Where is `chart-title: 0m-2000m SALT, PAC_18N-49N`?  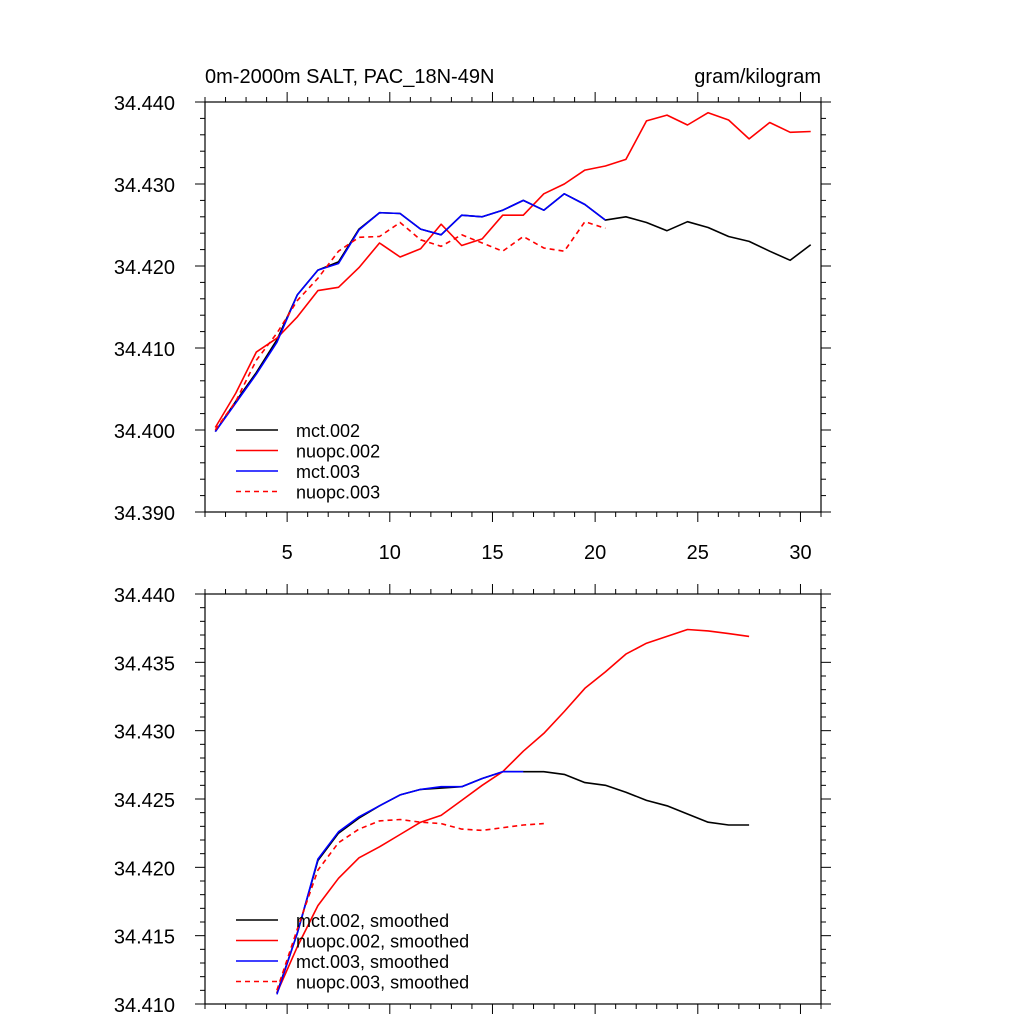 chart-title: 0m-2000m SALT, PAC_18N-49N is located at coordinates (349, 77).